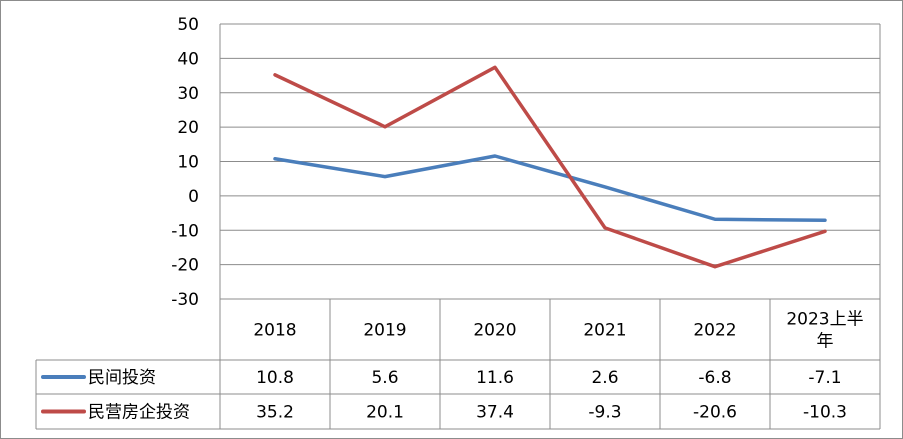 Image resolution: width=903 pixels, height=439 pixels. Describe the element at coordinates (185, 300) in the screenshot. I see `y-tick-label: -30` at that location.